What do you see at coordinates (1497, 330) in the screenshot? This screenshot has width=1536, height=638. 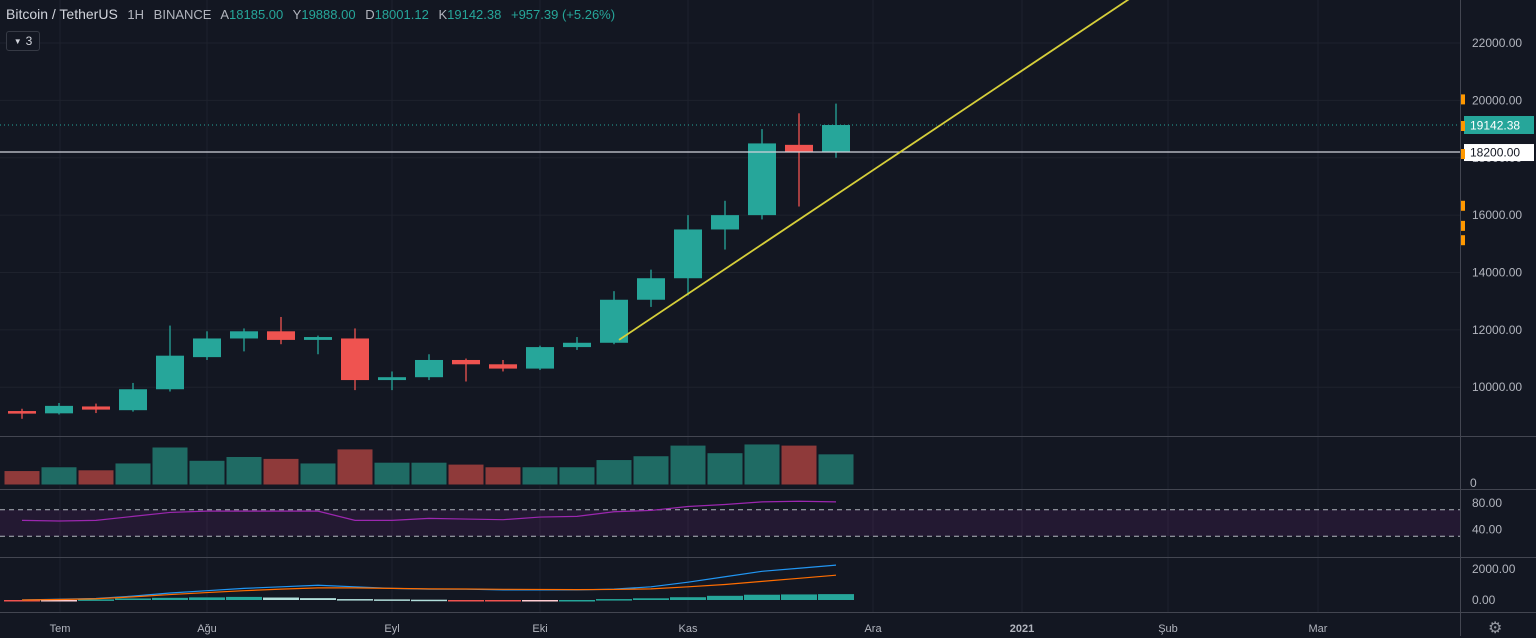 I see `price-tick-label: 12000.00` at bounding box center [1497, 330].